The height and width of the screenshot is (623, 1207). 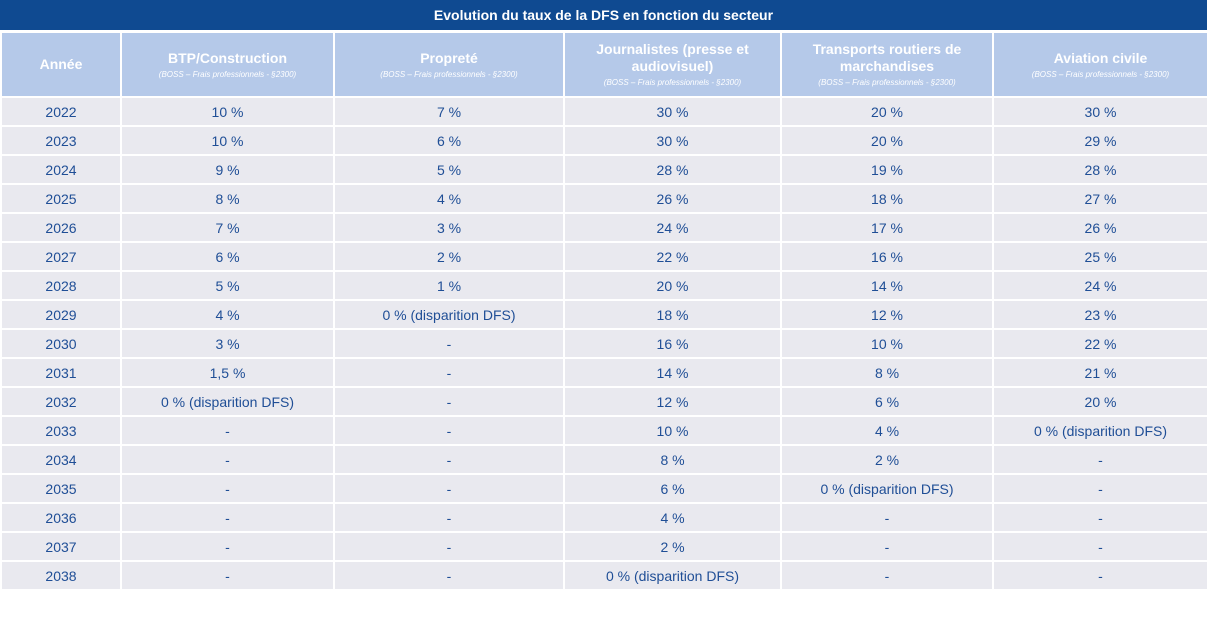 I want to click on cell-transports: 12 %, so click(x=887, y=314).